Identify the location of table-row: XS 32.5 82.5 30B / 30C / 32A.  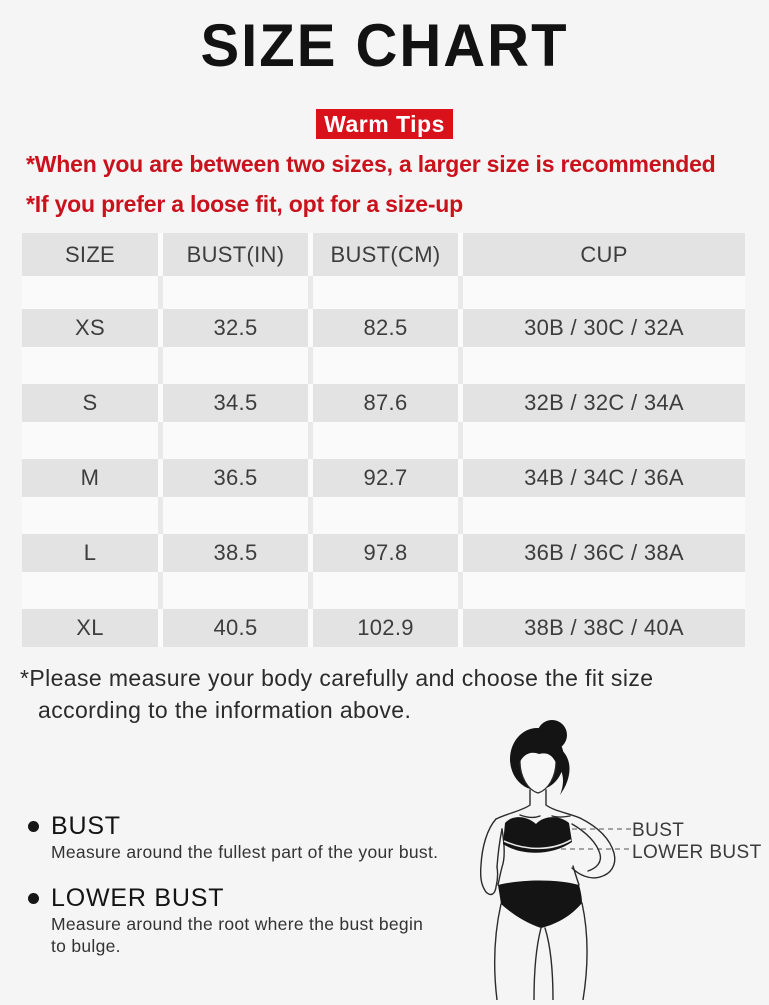
(383, 328).